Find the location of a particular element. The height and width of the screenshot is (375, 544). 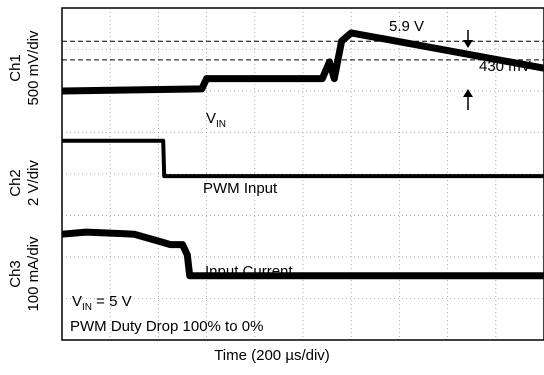

trace-label-vin-main: V is located at coordinates (211, 118).